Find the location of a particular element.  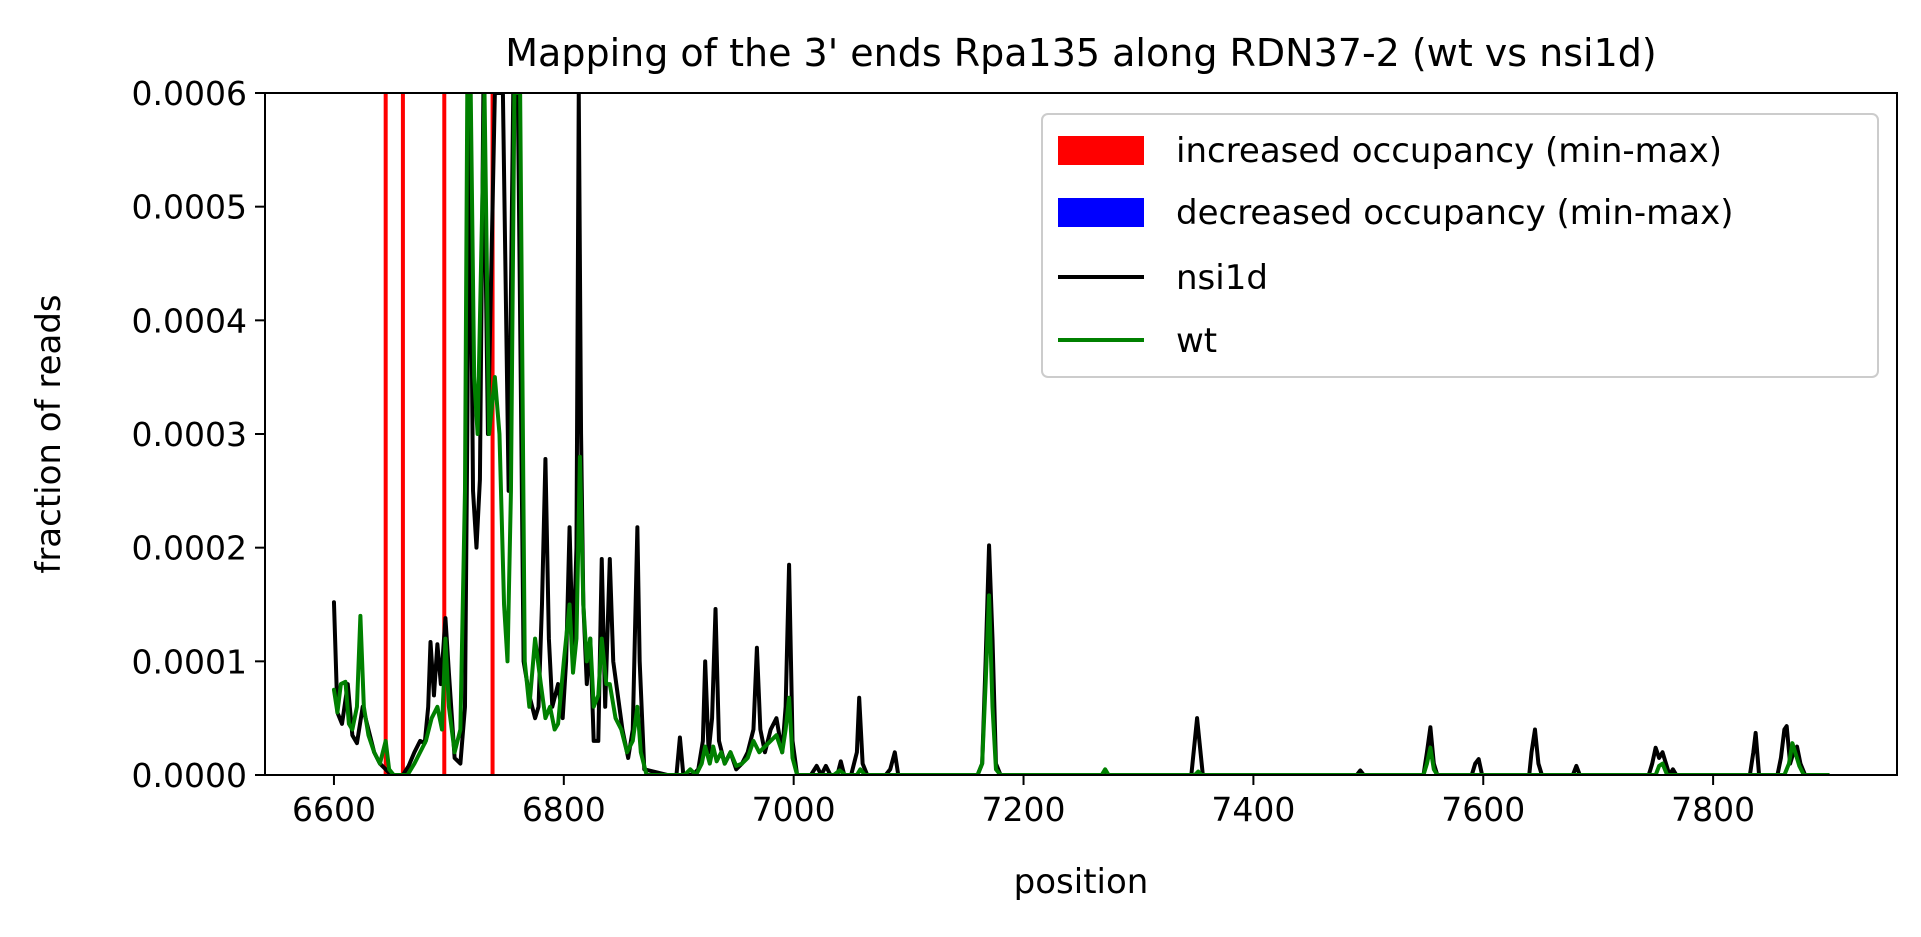

legend-frame is located at coordinates (1460, 245).